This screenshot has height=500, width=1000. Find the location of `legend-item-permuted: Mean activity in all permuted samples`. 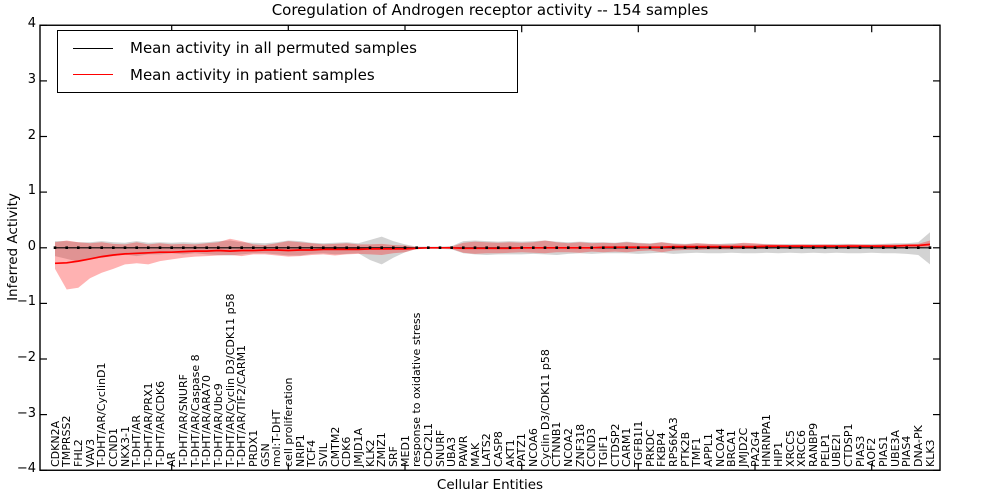

legend-item-permuted: Mean activity in all permuted samples is located at coordinates (287, 48).